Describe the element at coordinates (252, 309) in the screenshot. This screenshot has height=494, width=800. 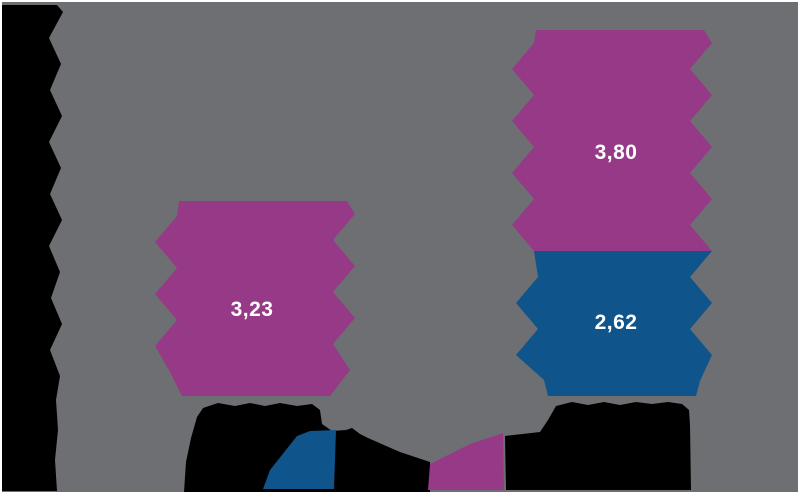
I see `bar1-value-label: 3,23` at that location.